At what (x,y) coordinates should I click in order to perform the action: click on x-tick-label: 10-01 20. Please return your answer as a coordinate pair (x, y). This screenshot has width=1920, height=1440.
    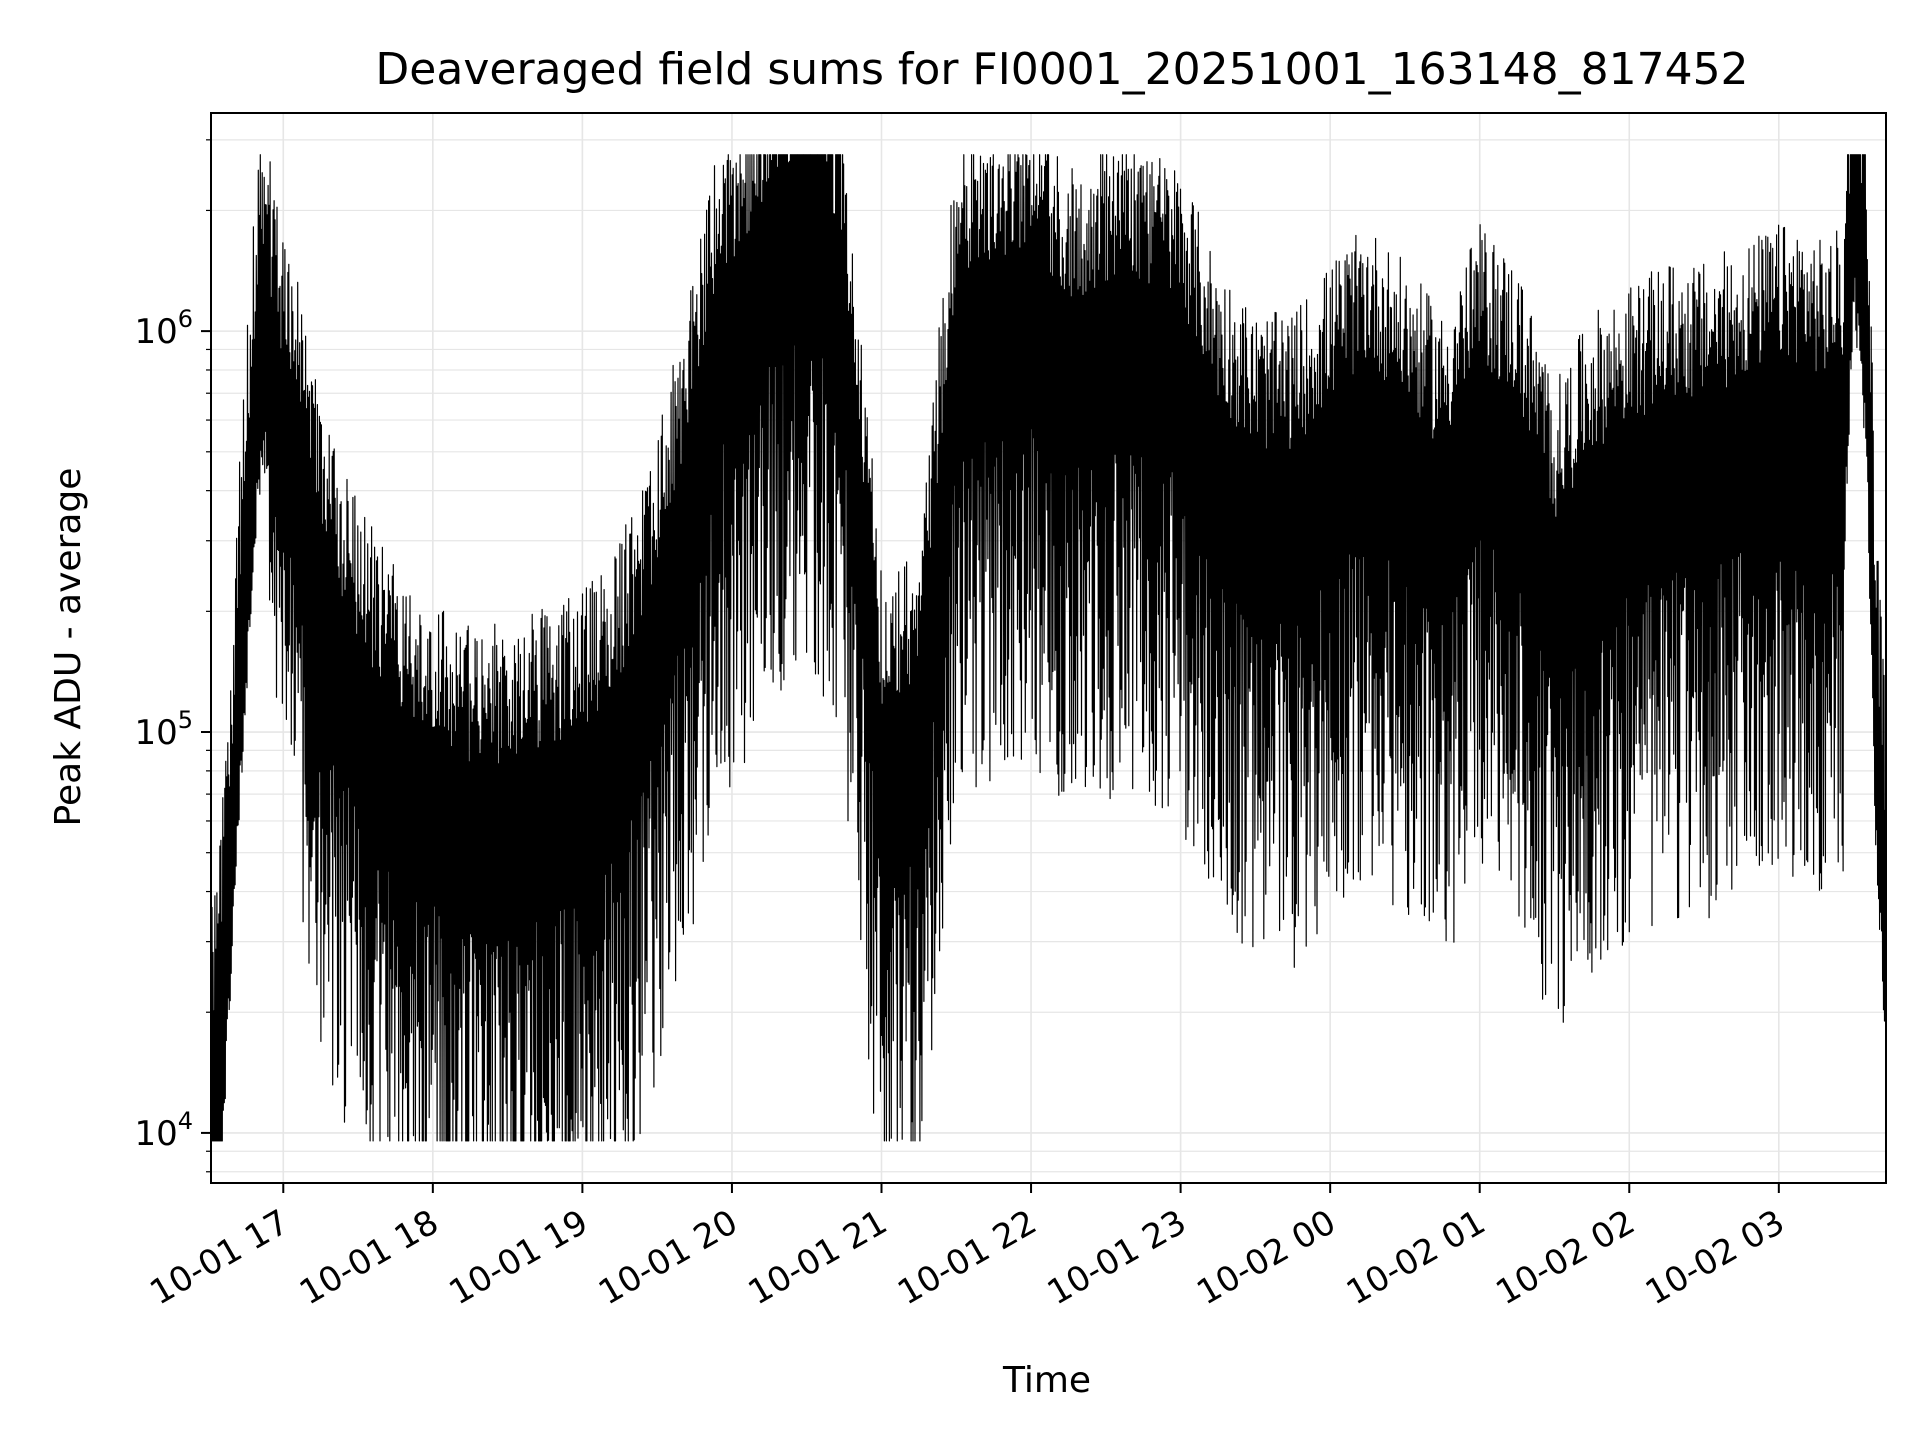
    Looking at the image, I should click on (668, 1257).